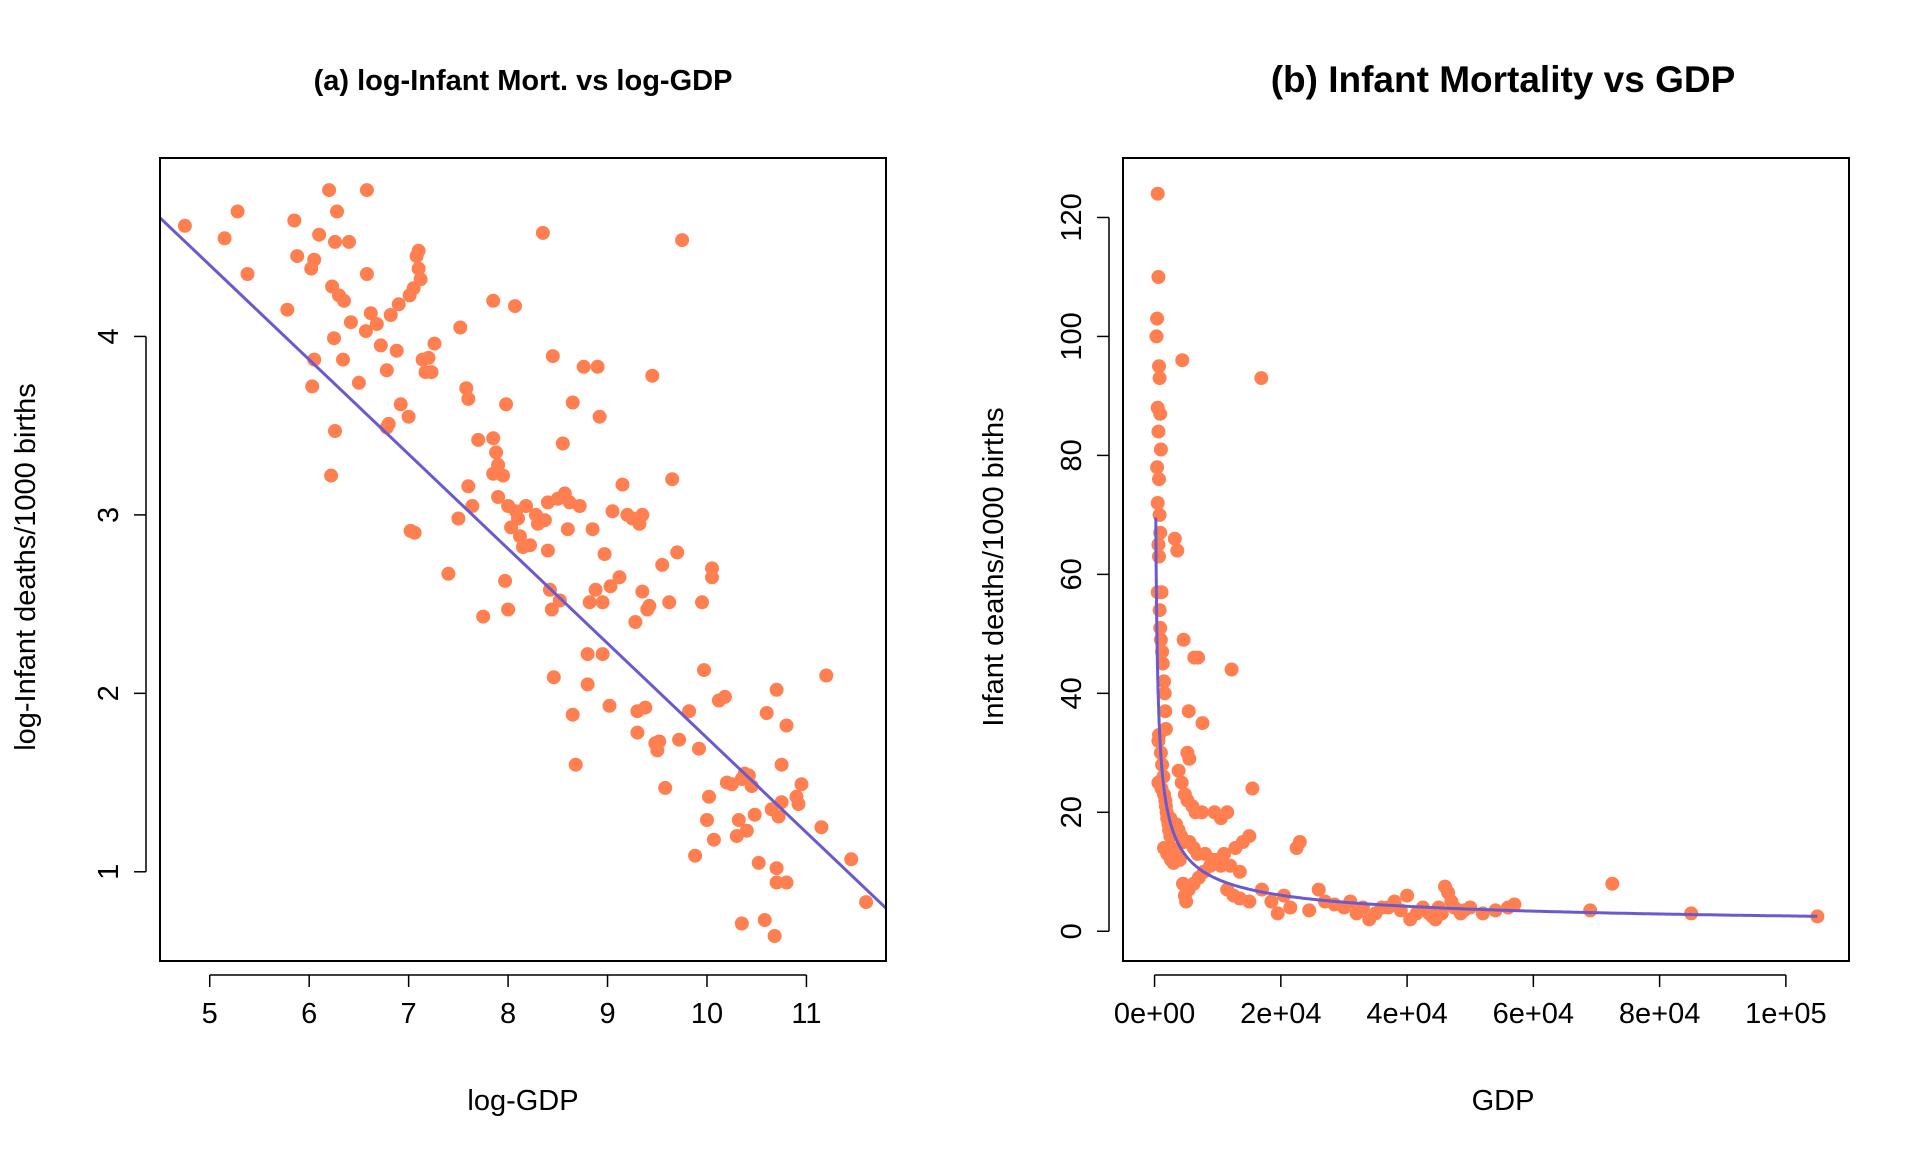  Describe the element at coordinates (1072, 931) in the screenshot. I see `y-tick-label: 0` at that location.